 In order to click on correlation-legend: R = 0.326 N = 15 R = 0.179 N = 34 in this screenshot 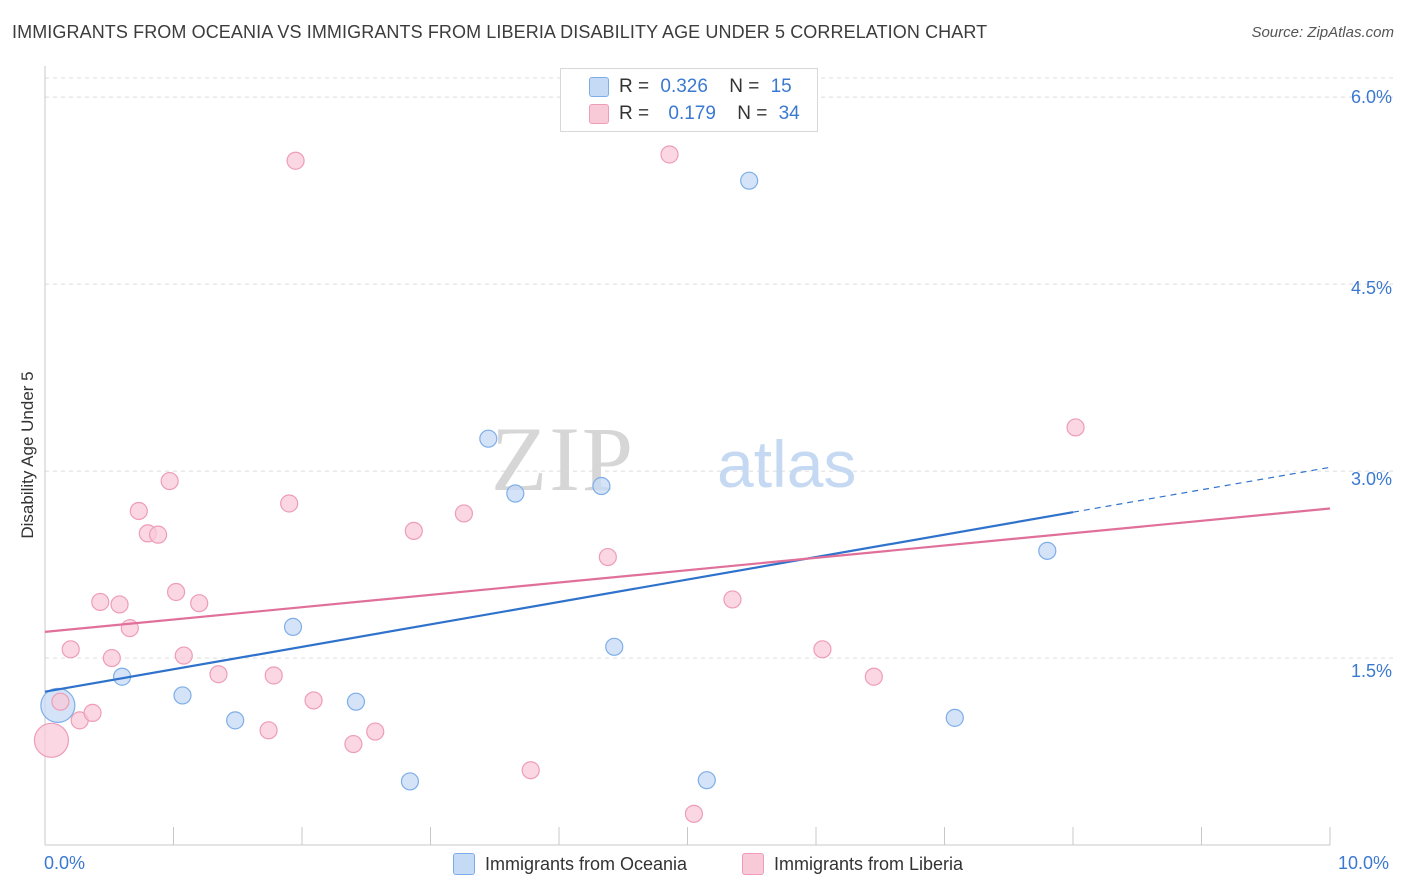, I will do `click(689, 100)`.